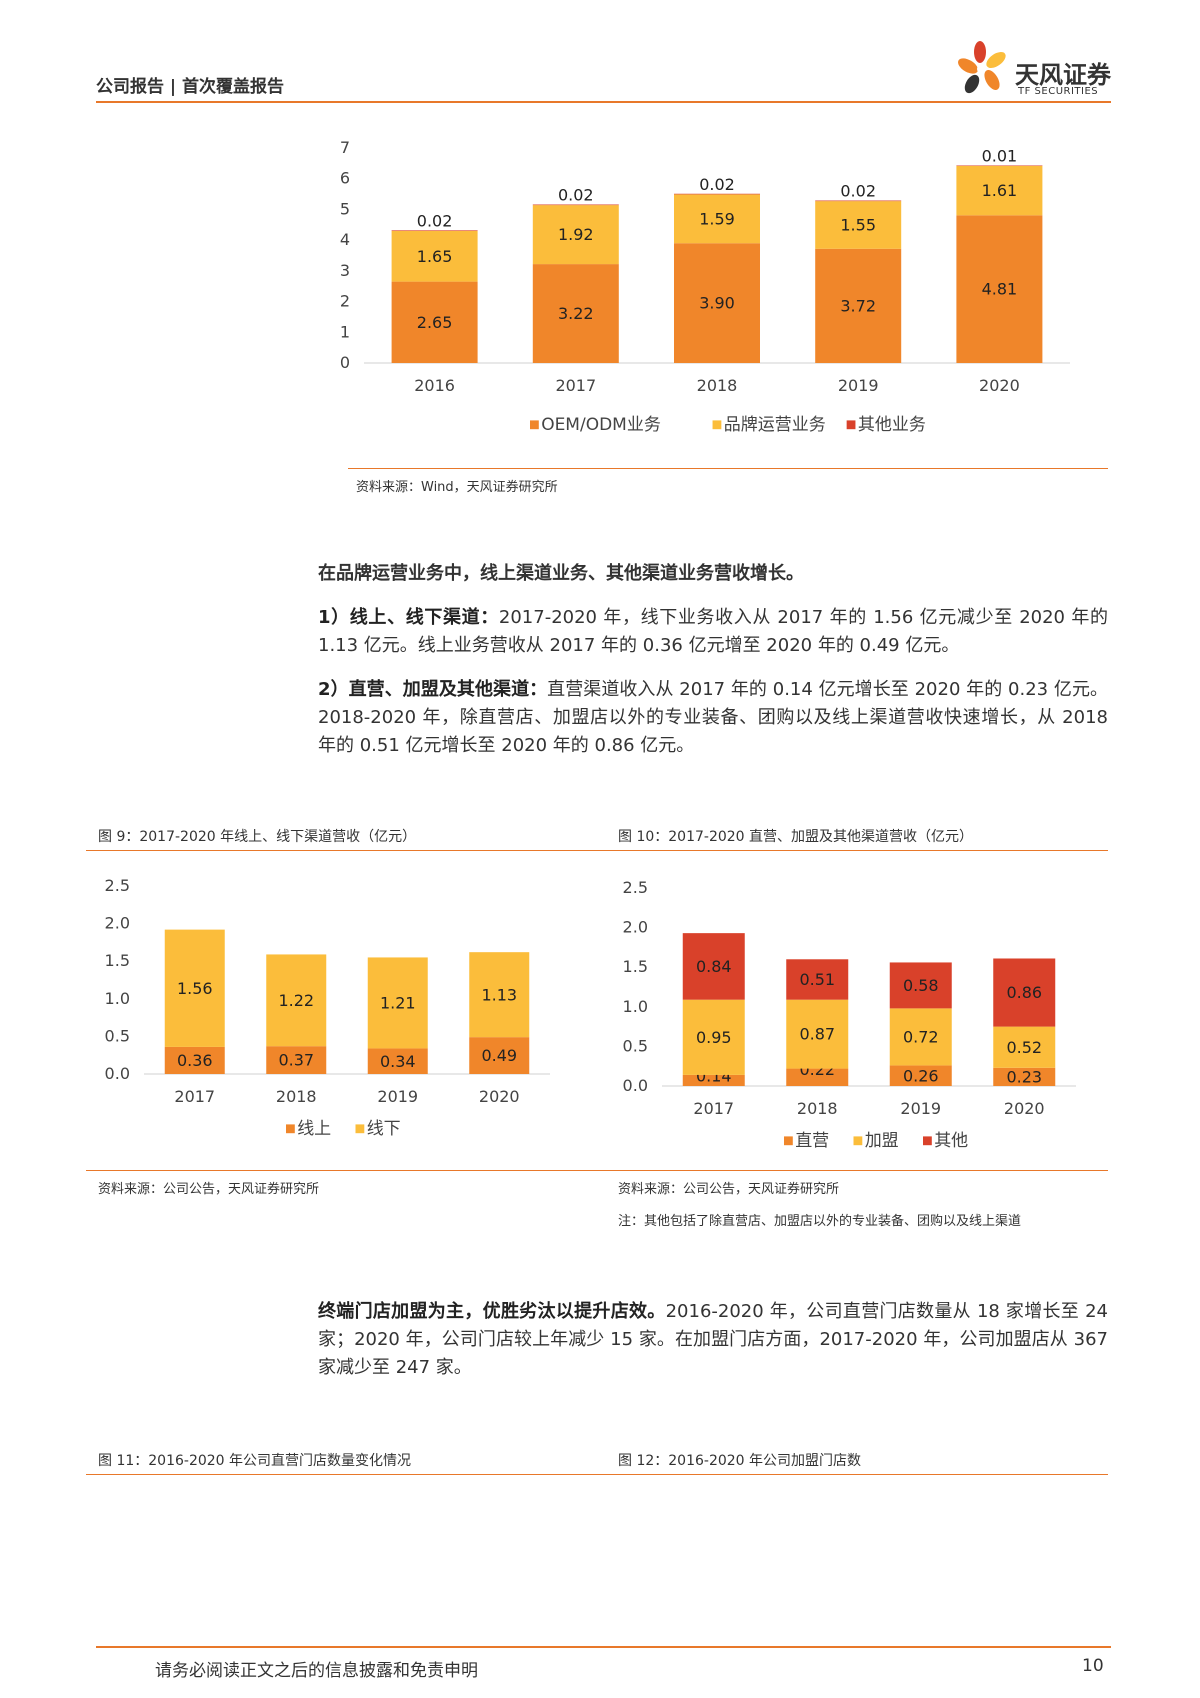 This screenshot has height=1698, width=1200. I want to click on data-label: 1.65, so click(435, 256).